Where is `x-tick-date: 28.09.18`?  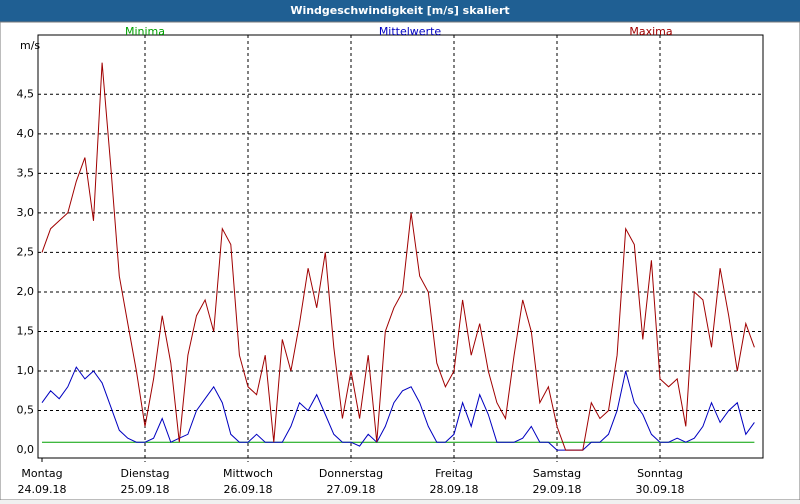
x-tick-date: 28.09.18 is located at coordinates (454, 489).